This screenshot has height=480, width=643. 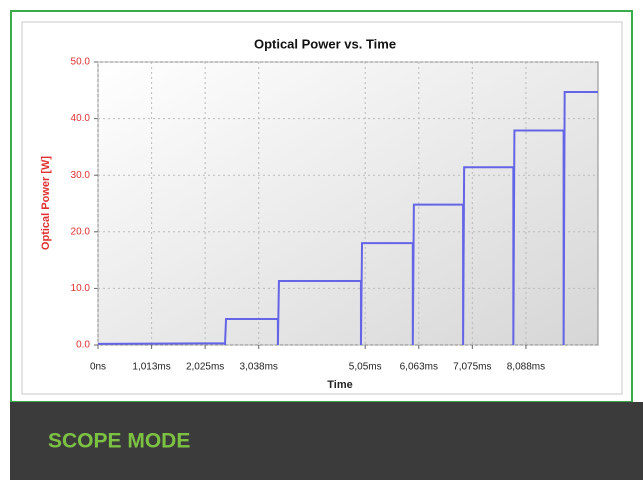 I want to click on x-tick-label: 3,038ms, so click(x=259, y=367).